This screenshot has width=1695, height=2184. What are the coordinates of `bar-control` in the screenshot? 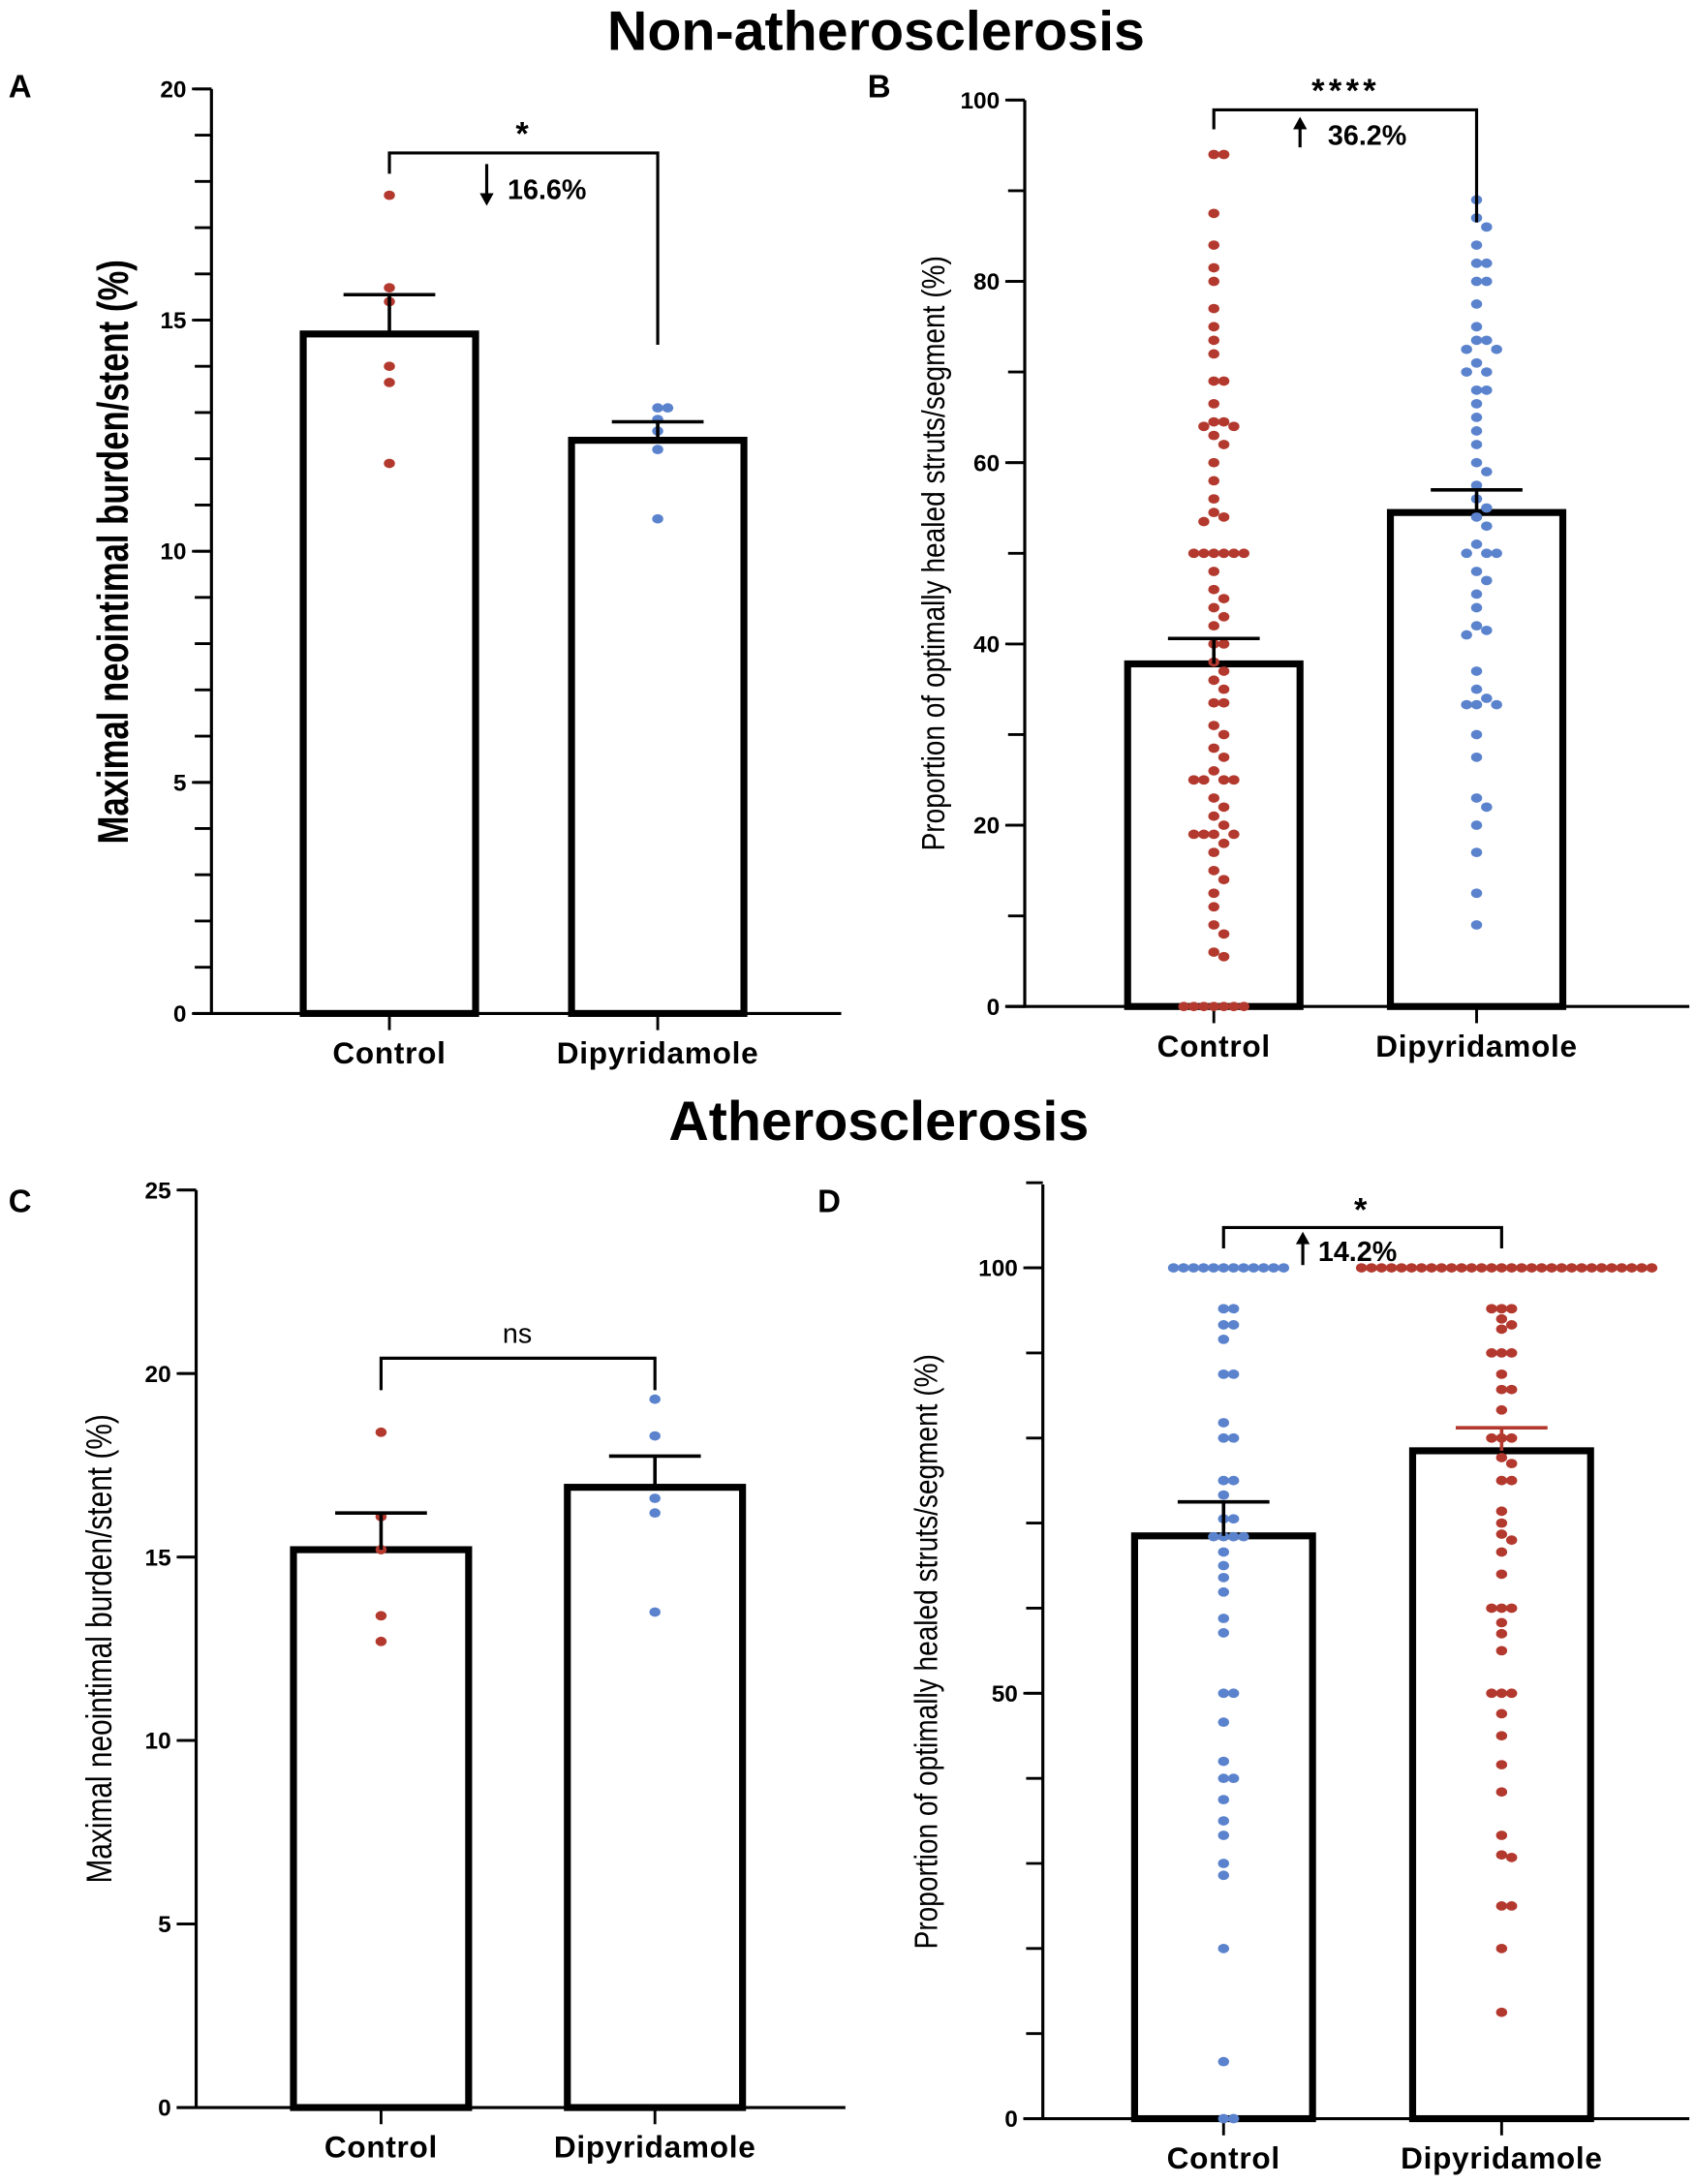 It's located at (1223, 1828).